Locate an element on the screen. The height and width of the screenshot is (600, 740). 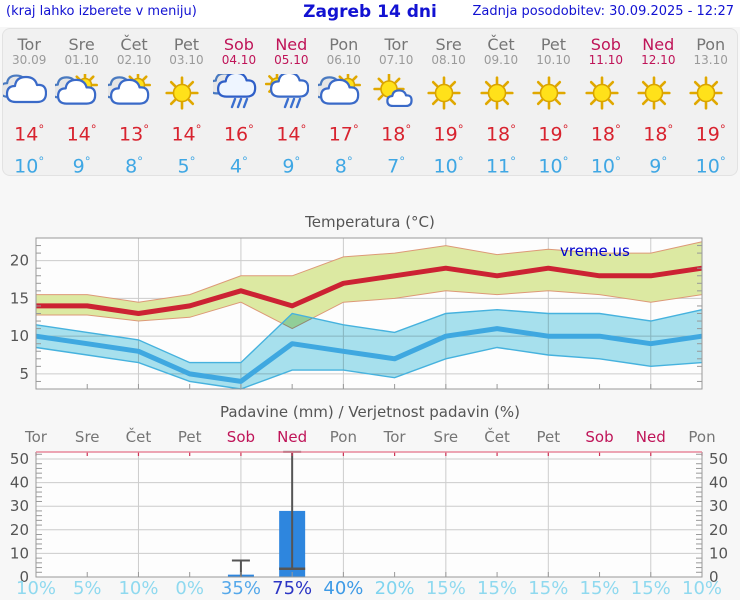
precip-day-label: Ned is located at coordinates (292, 437).